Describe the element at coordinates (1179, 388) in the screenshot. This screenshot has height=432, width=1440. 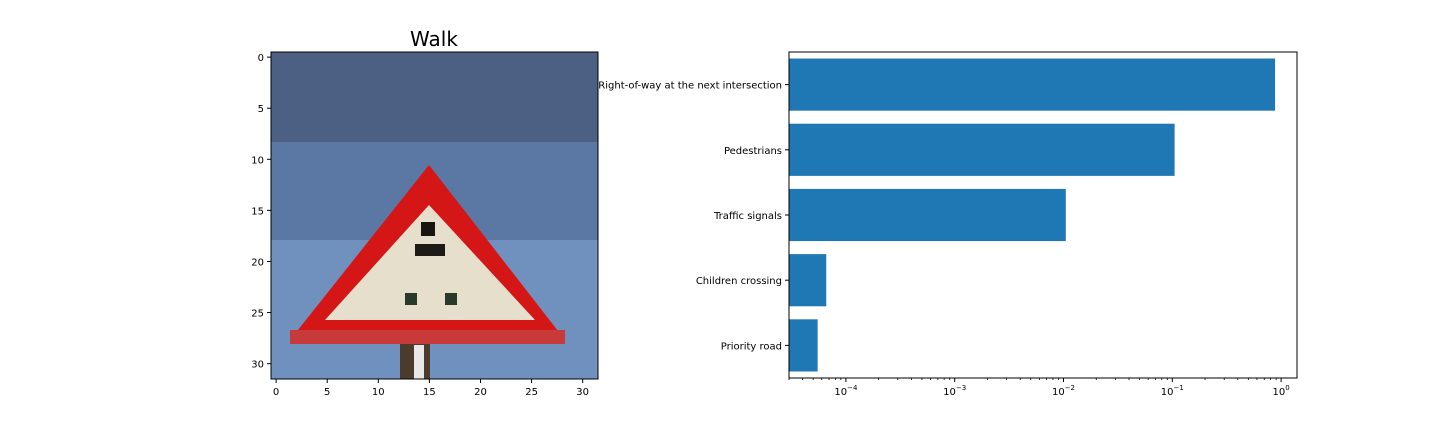
I see `bar-x-tick-exponent: −1` at that location.